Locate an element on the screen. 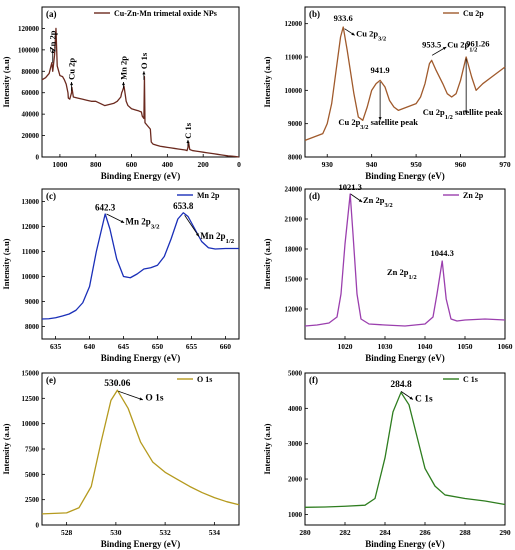 The image size is (515, 550). panel-label: (f) is located at coordinates (313, 380).